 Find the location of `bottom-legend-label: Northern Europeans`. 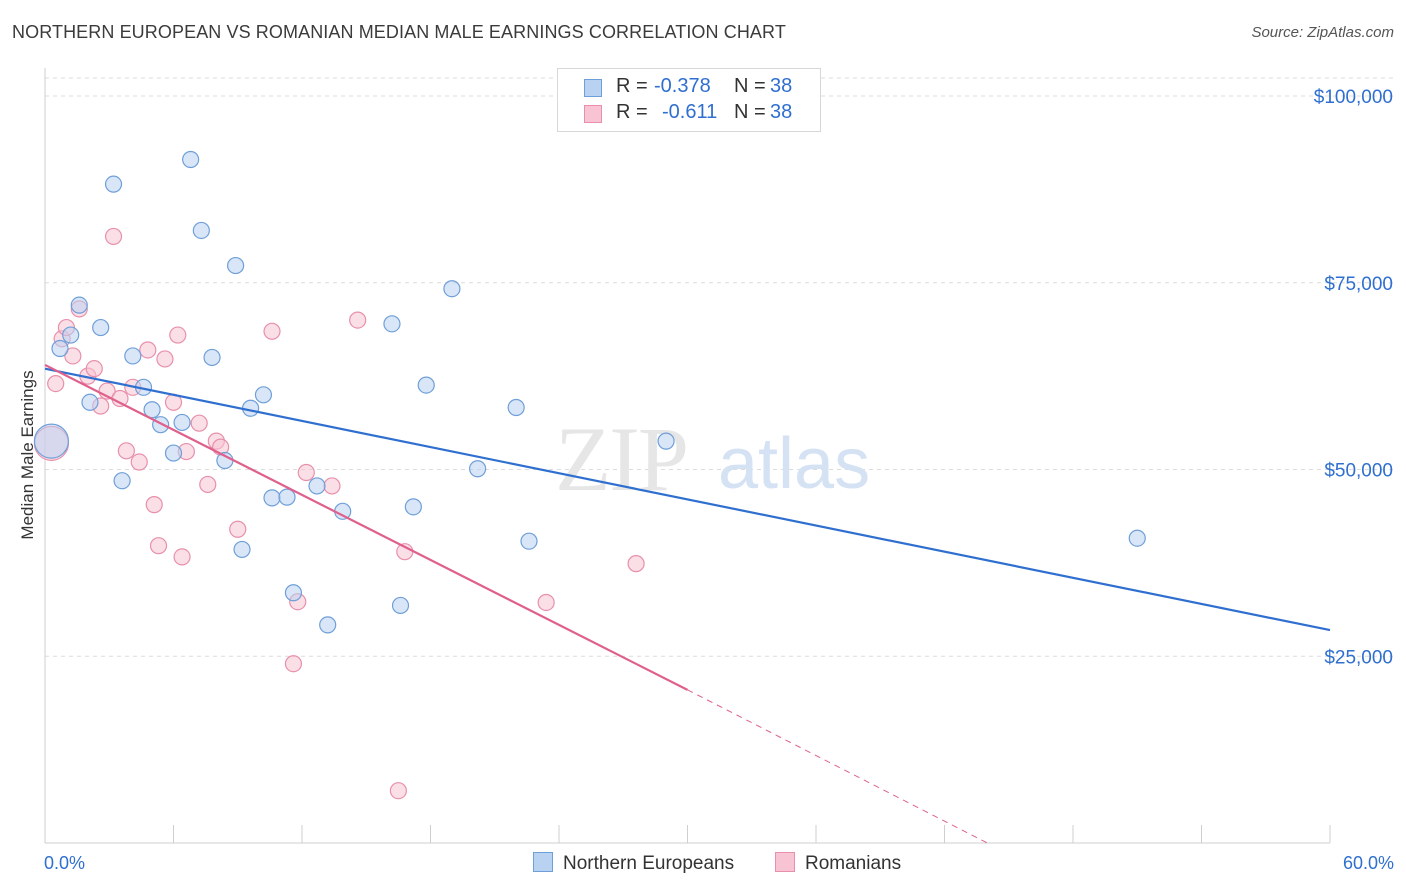

bottom-legend-label: Northern Europeans is located at coordinates (649, 863).